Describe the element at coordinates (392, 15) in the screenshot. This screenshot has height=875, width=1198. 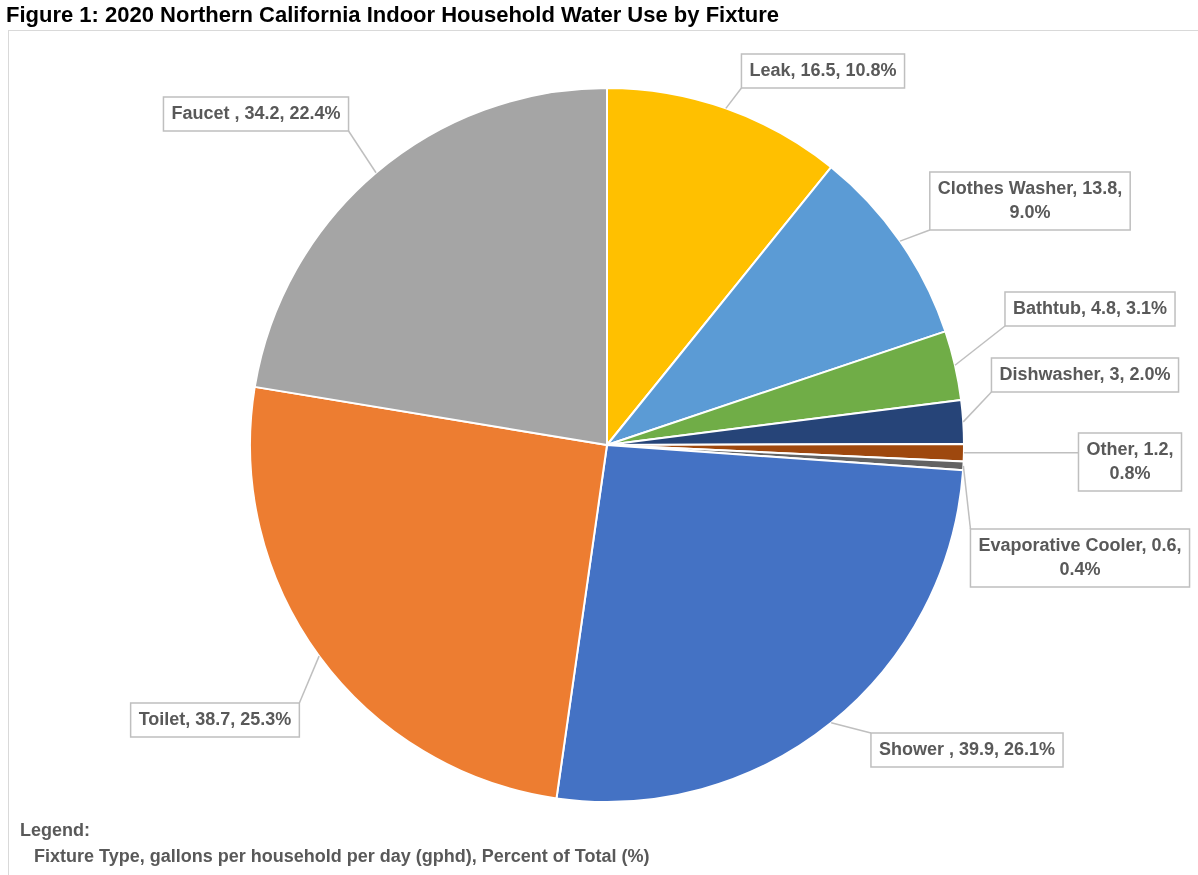
I see `chart-title: Figure 1: 2020 Northern California Indoor Household Water Use by Fixture` at that location.